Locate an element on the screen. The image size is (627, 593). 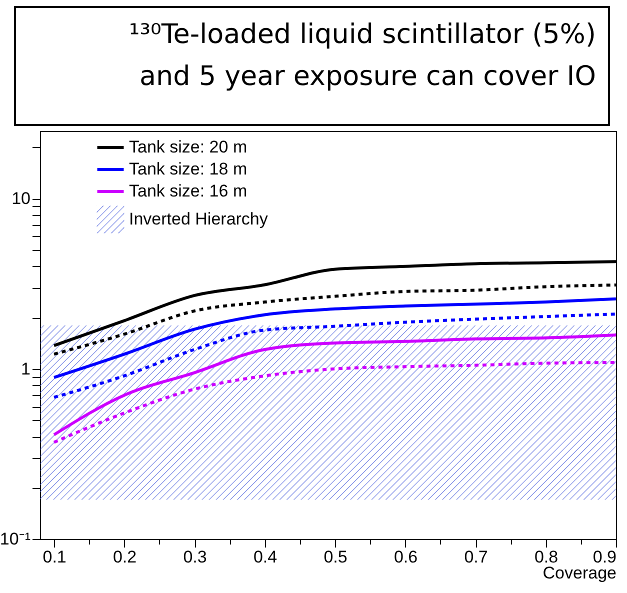
x-tick-label: 0.8 is located at coordinates (546, 557).